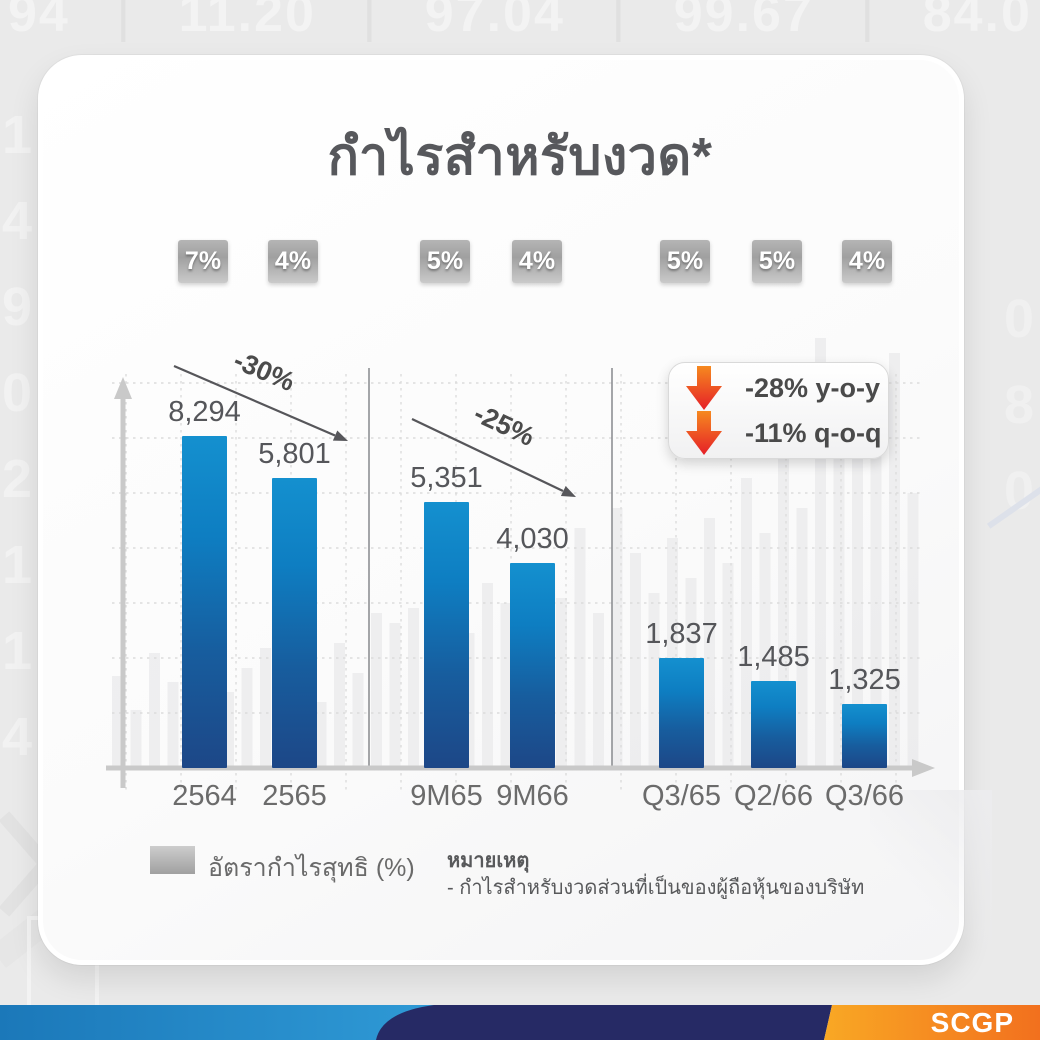 This screenshot has height=1040, width=1040. What do you see at coordinates (520, 157) in the screenshot?
I see `chart-title: กำไรสำหรับงวด*` at bounding box center [520, 157].